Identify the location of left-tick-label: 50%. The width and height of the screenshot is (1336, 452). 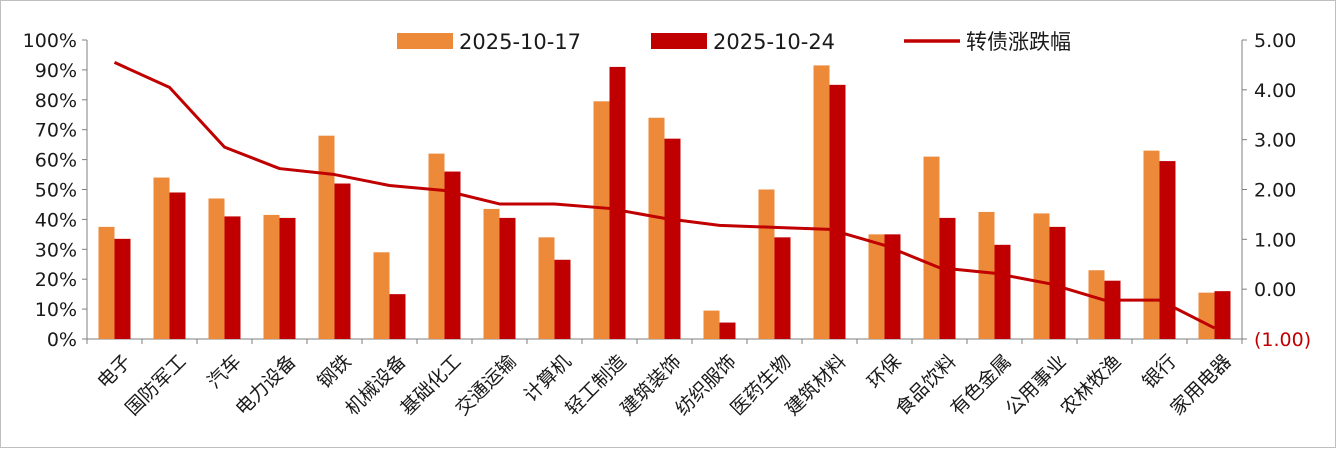
(56, 191).